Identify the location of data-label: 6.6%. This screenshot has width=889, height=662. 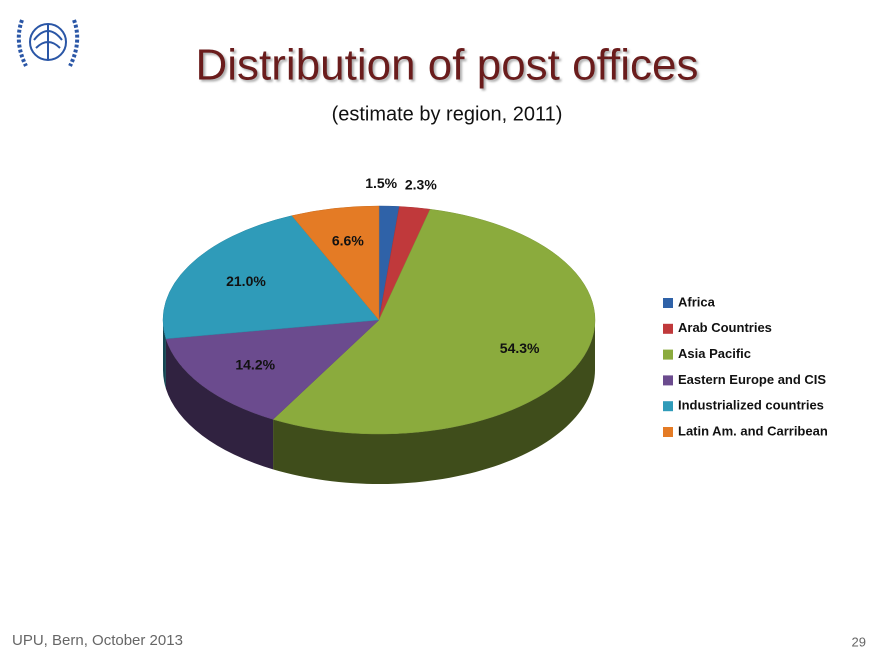
(348, 241).